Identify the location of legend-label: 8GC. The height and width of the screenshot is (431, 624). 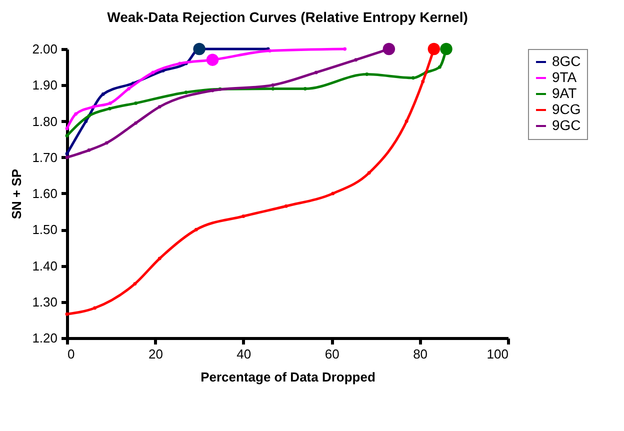
(566, 61).